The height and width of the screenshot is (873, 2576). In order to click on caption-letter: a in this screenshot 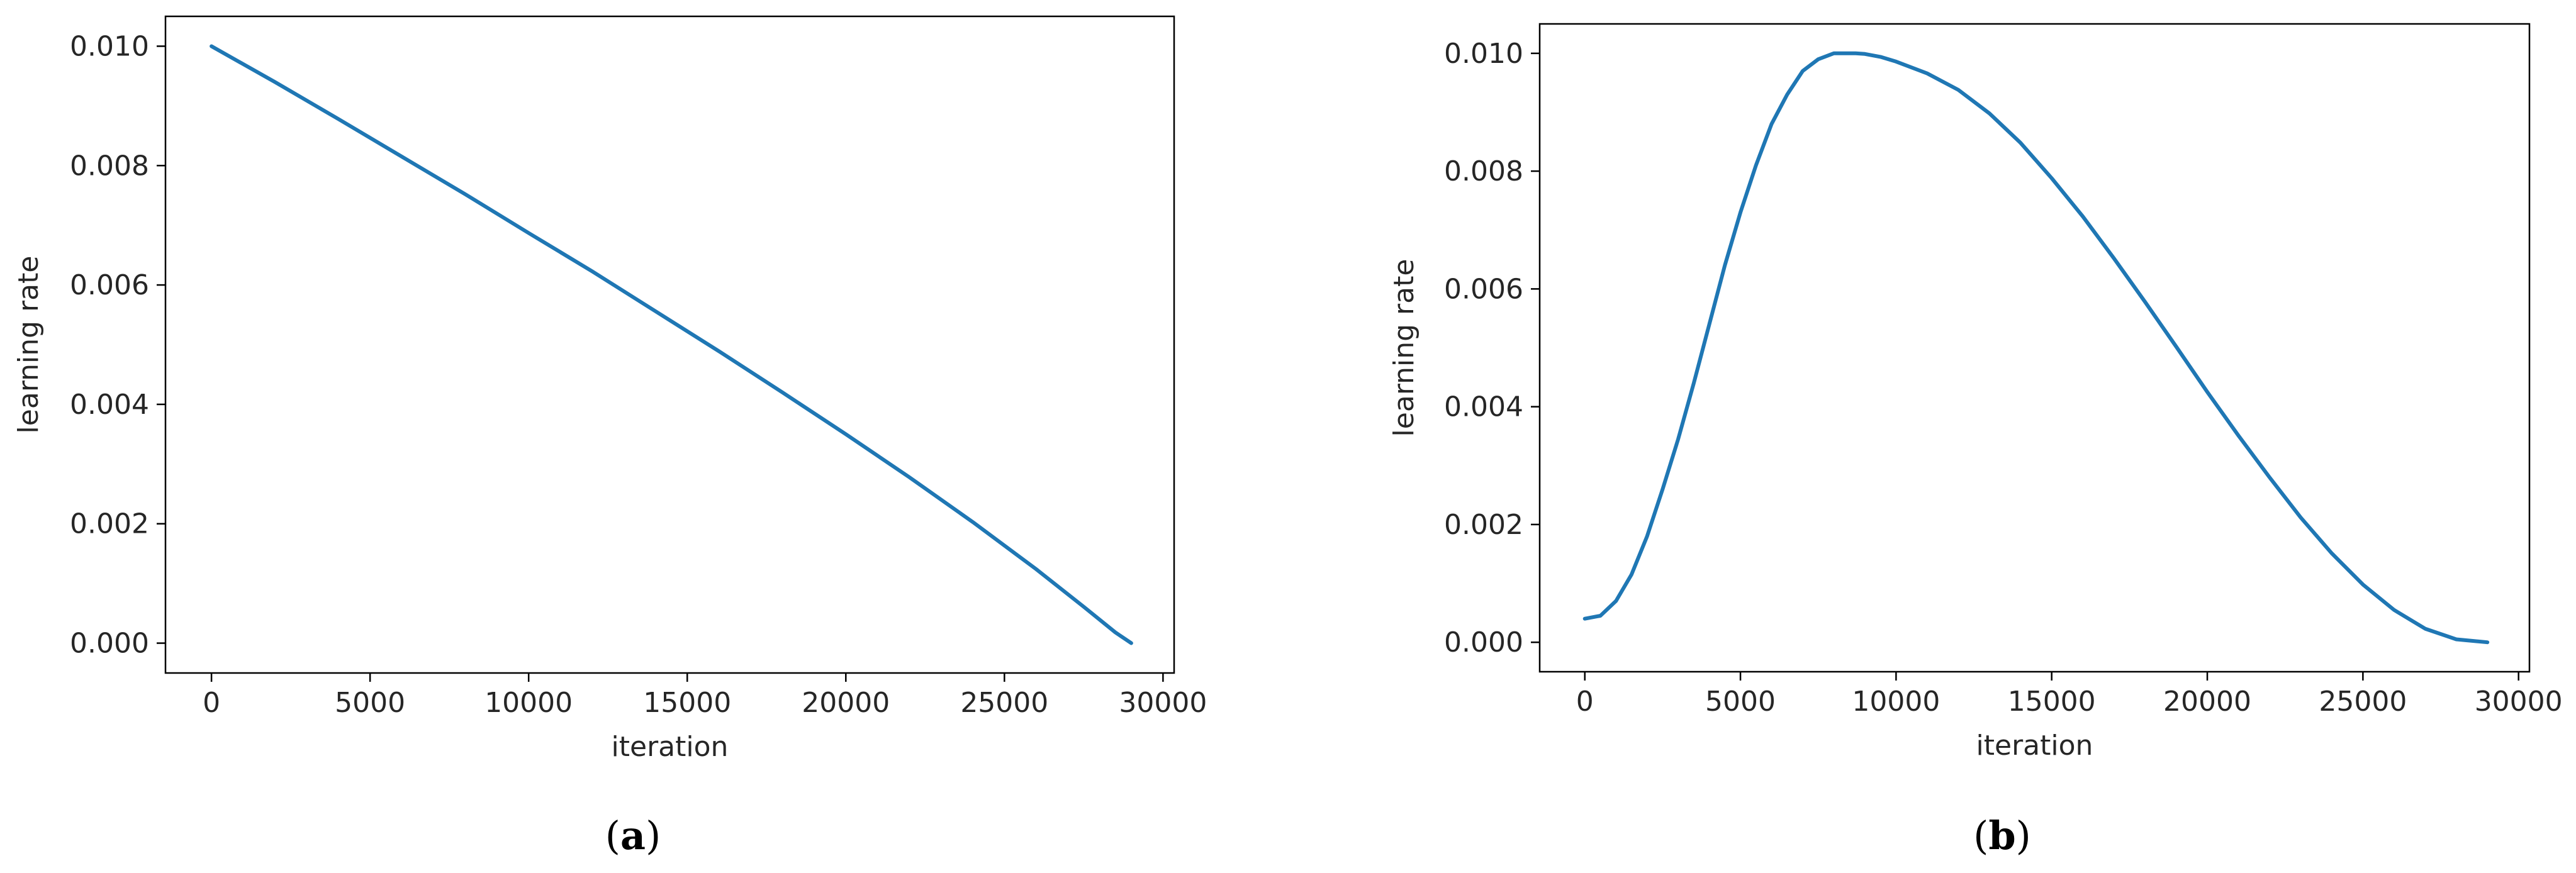, I will do `click(633, 836)`.